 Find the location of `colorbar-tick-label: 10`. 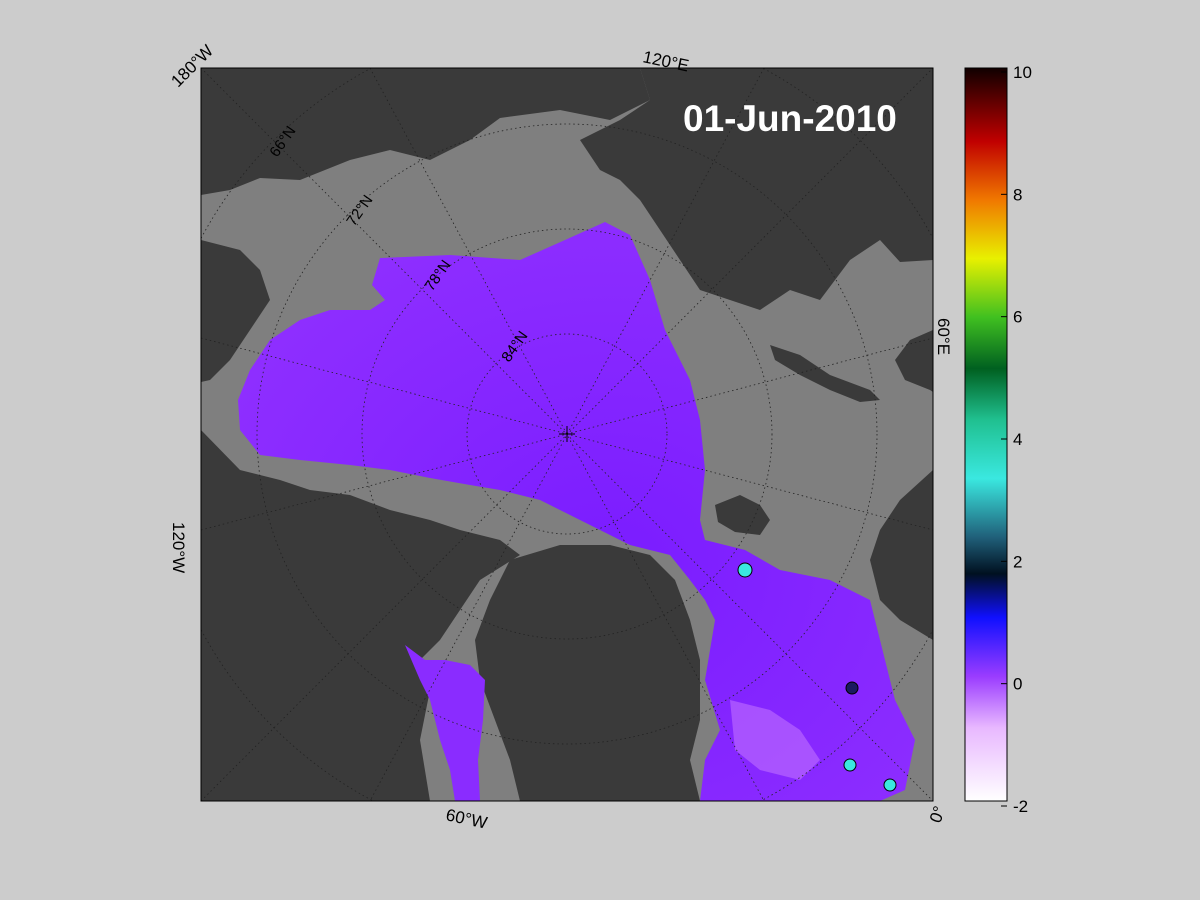

colorbar-tick-label: 10 is located at coordinates (1022, 72).